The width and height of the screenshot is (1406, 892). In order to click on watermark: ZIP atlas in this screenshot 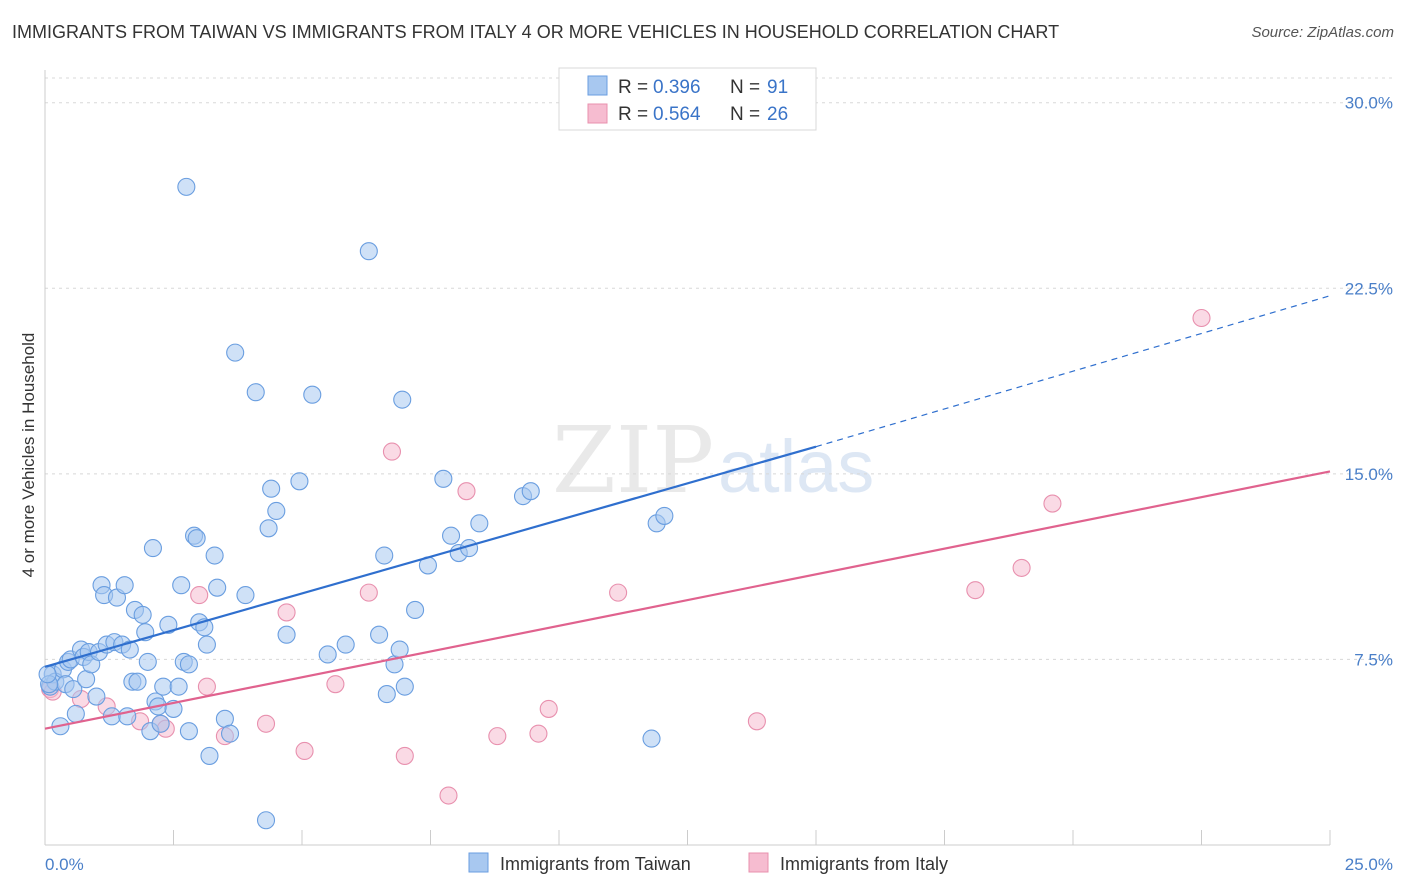, I will do `click(713, 460)`.